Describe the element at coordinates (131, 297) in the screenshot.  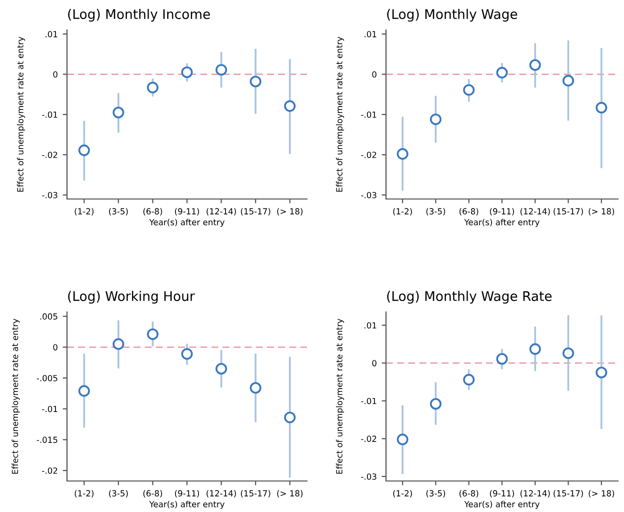
I see `chart-title: (Log) Working Hour` at that location.